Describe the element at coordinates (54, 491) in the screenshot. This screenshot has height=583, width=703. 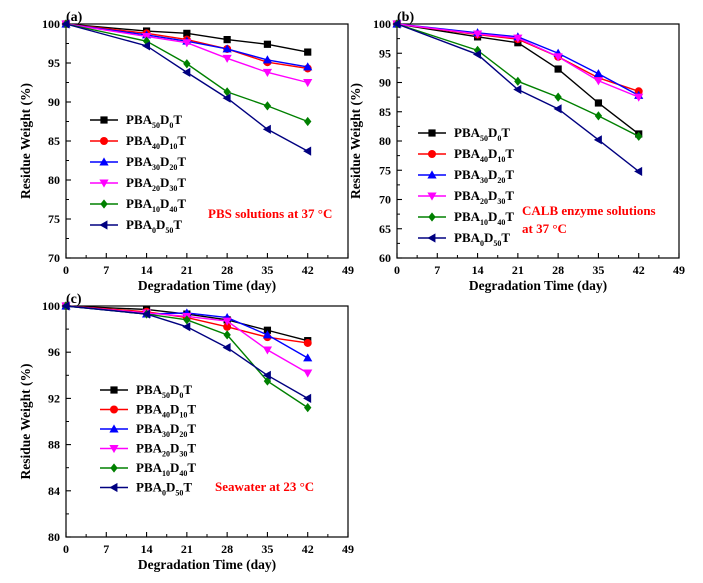
I see `y-tick-label: 84` at that location.